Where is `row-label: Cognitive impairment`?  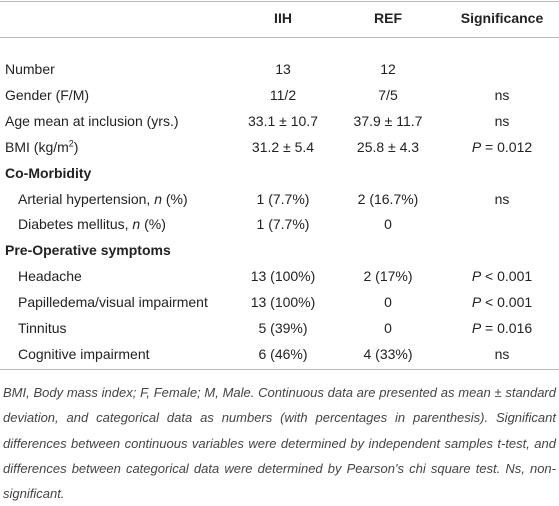
row-label: Cognitive impairment is located at coordinates (84, 353).